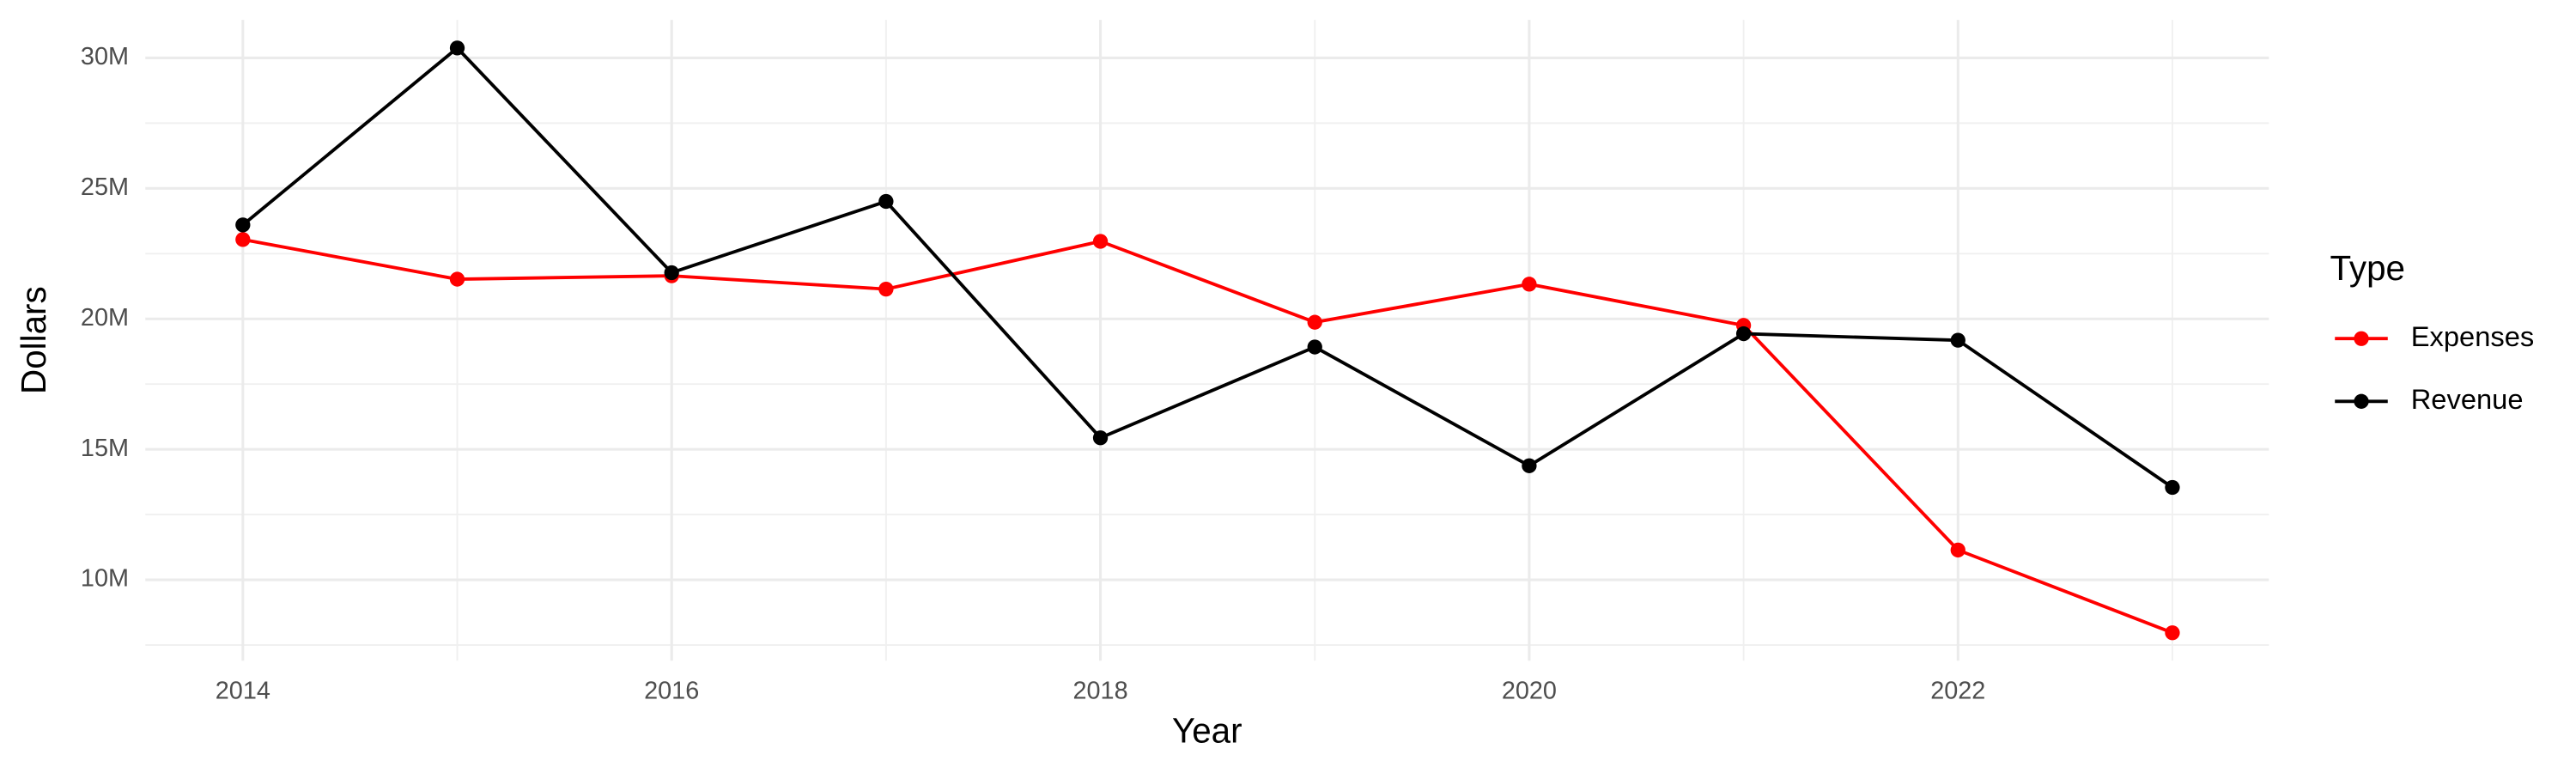  What do you see at coordinates (243, 690) in the screenshot?
I see `x-tick-label: 2014` at bounding box center [243, 690].